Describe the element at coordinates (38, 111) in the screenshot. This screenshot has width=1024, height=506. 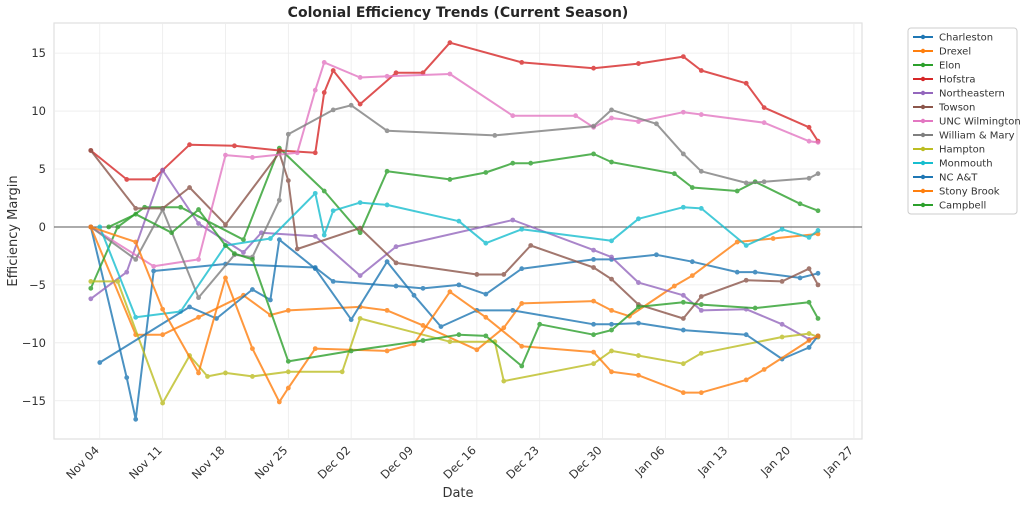
I see `y-tick-label: 10` at that location.